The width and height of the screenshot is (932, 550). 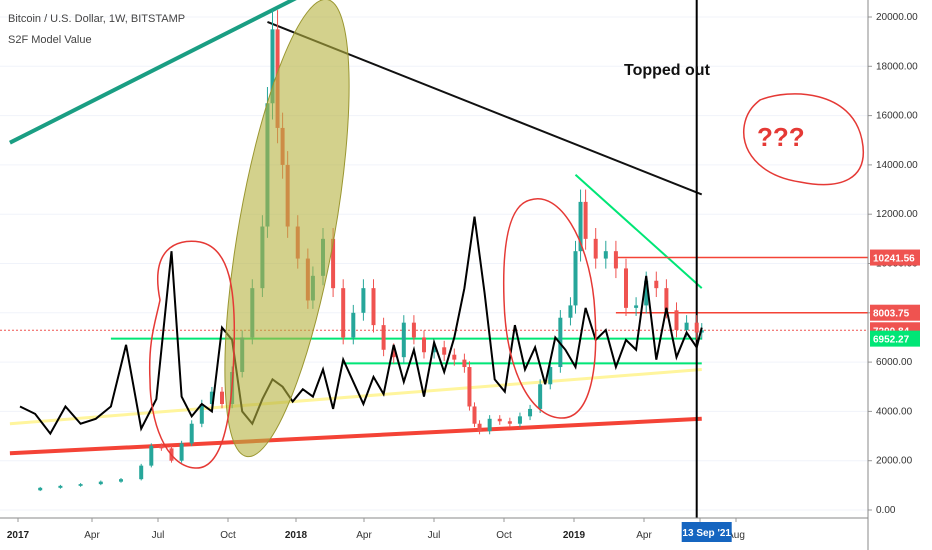 What do you see at coordinates (886, 510) in the screenshot?
I see `y-tick-label: 0.00` at bounding box center [886, 510].